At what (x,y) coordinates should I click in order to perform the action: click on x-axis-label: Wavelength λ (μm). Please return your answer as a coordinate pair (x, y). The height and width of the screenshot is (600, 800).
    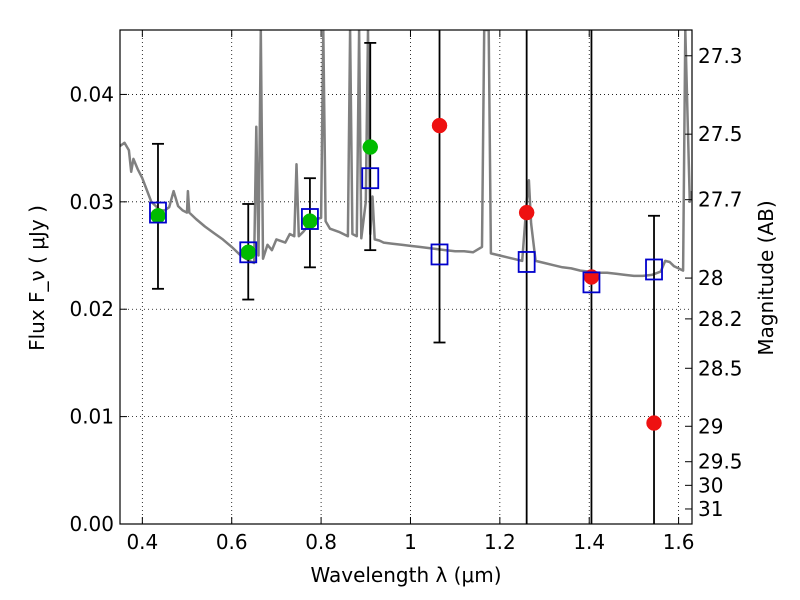
    Looking at the image, I should click on (405, 575).